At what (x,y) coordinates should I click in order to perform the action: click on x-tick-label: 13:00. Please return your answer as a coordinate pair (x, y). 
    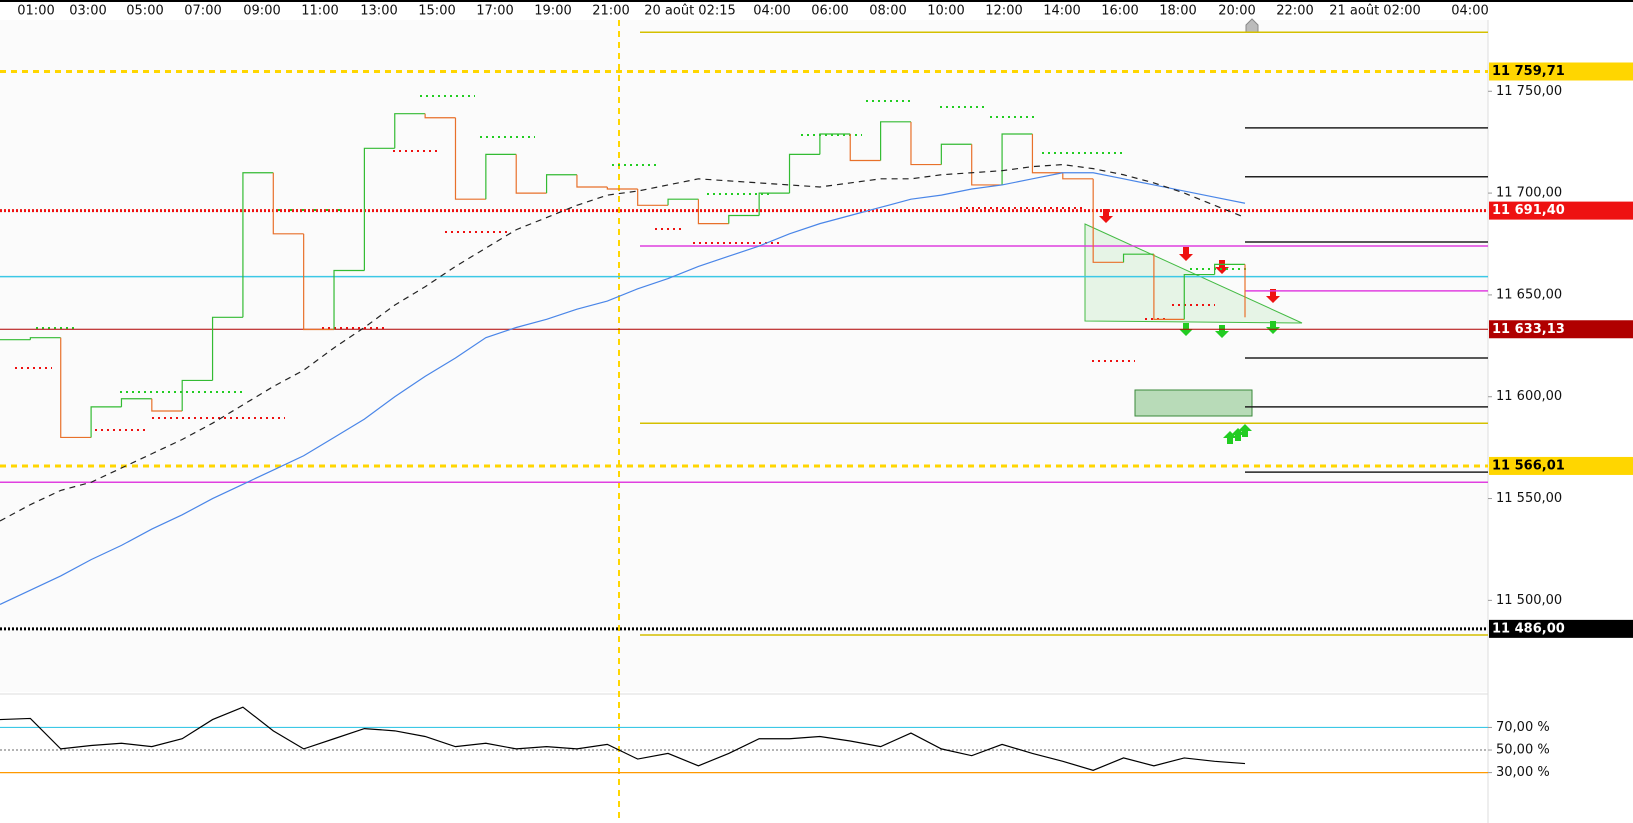
    Looking at the image, I should click on (378, 11).